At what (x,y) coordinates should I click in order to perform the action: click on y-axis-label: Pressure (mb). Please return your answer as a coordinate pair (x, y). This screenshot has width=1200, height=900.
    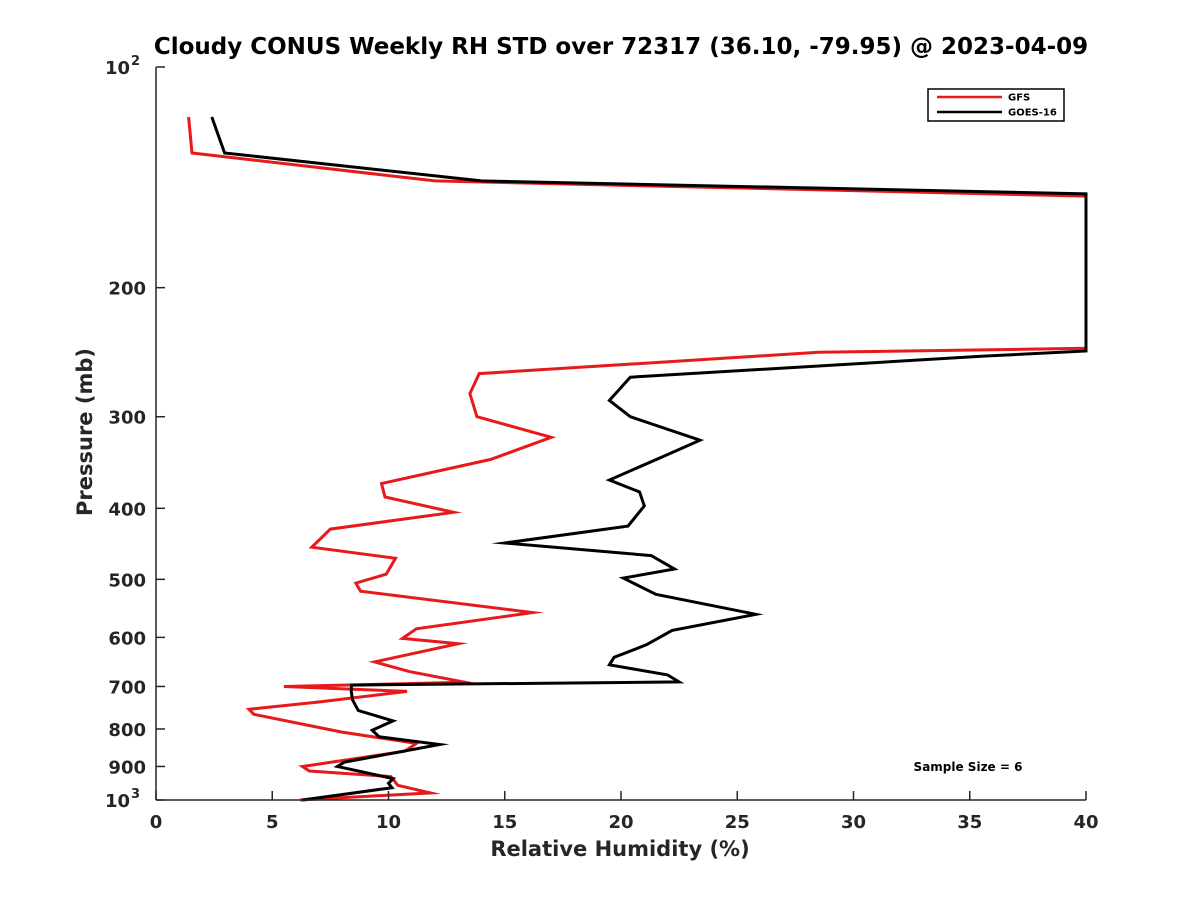
    Looking at the image, I should click on (85, 432).